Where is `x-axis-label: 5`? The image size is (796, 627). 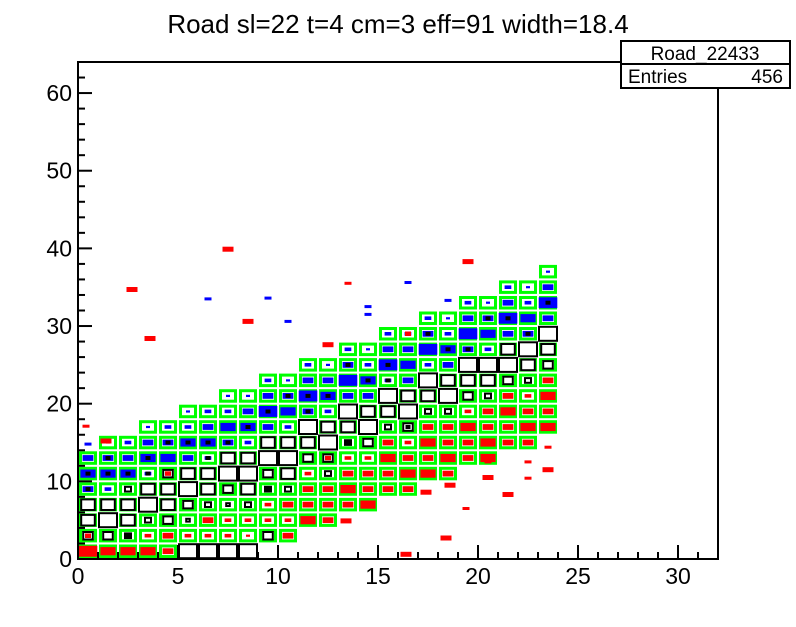 x-axis-label: 5 is located at coordinates (178, 576).